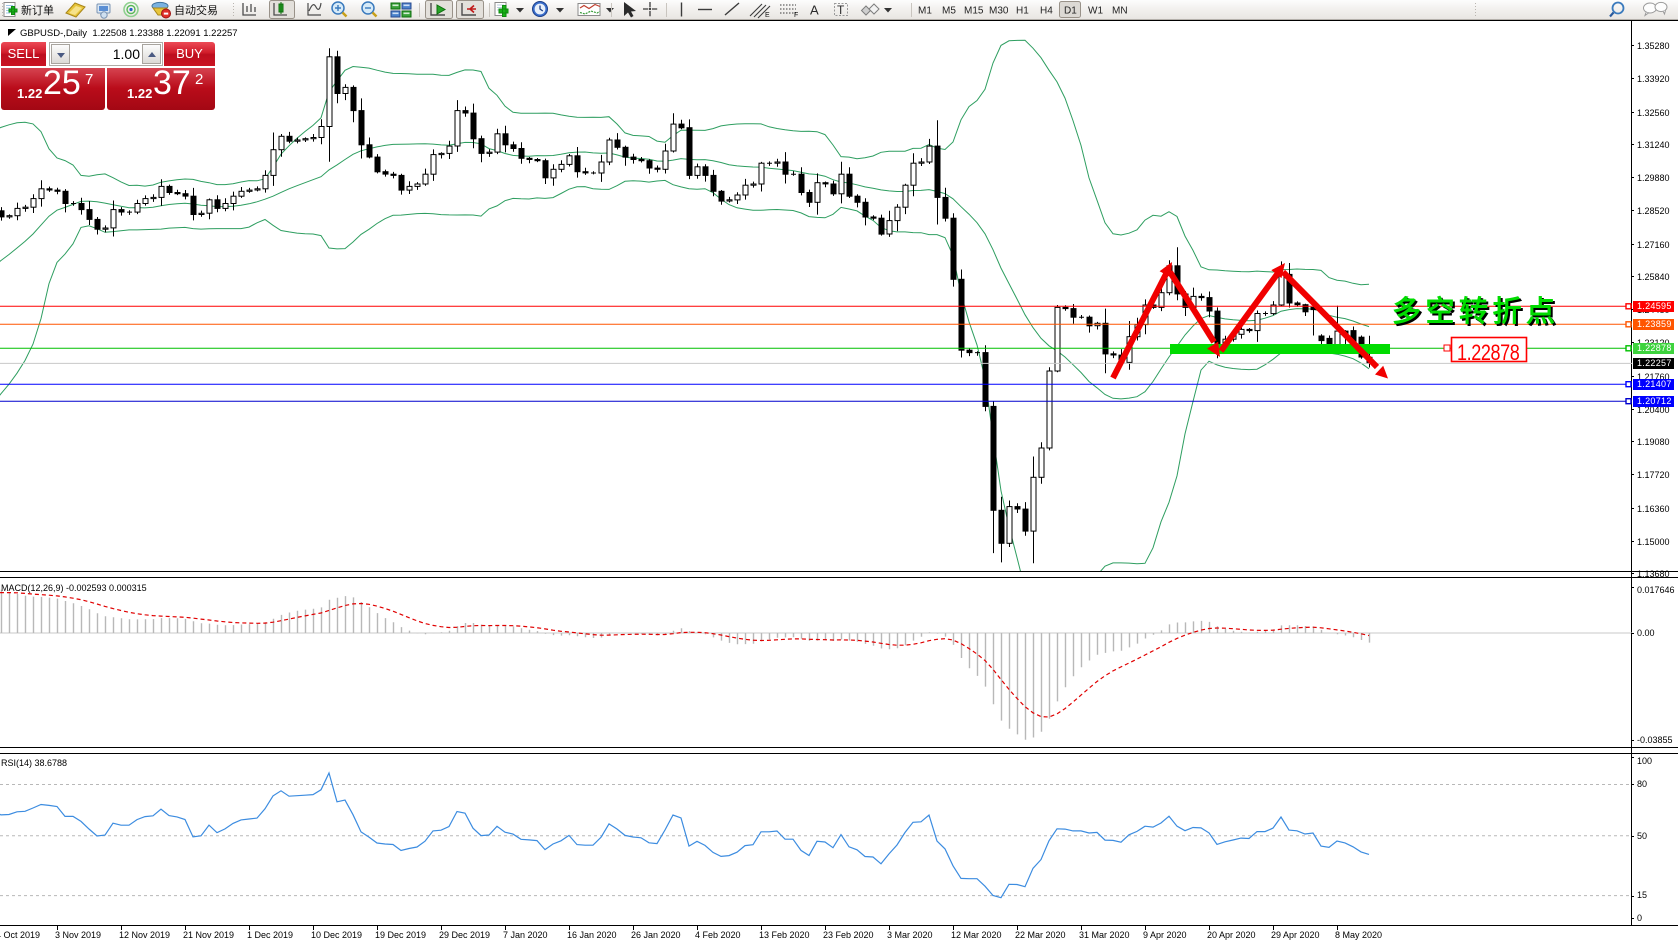 The height and width of the screenshot is (944, 1678). What do you see at coordinates (999, 11) in the screenshot?
I see `svg-text: M30` at bounding box center [999, 11].